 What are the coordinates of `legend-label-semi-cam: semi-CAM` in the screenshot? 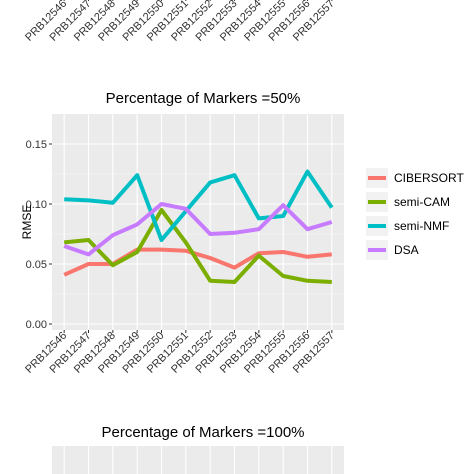 It's located at (422, 202).